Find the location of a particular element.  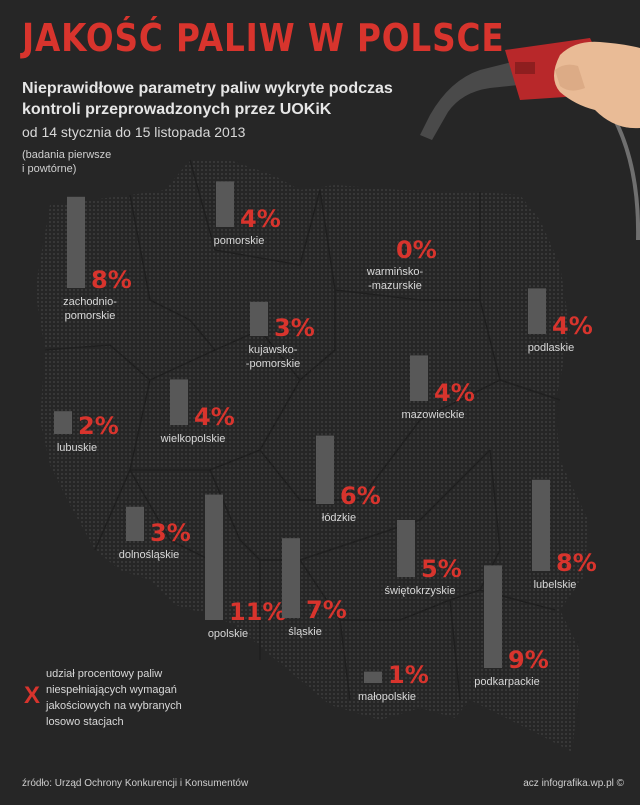

region-label-podlaskie: podlaskie is located at coordinates (551, 348).